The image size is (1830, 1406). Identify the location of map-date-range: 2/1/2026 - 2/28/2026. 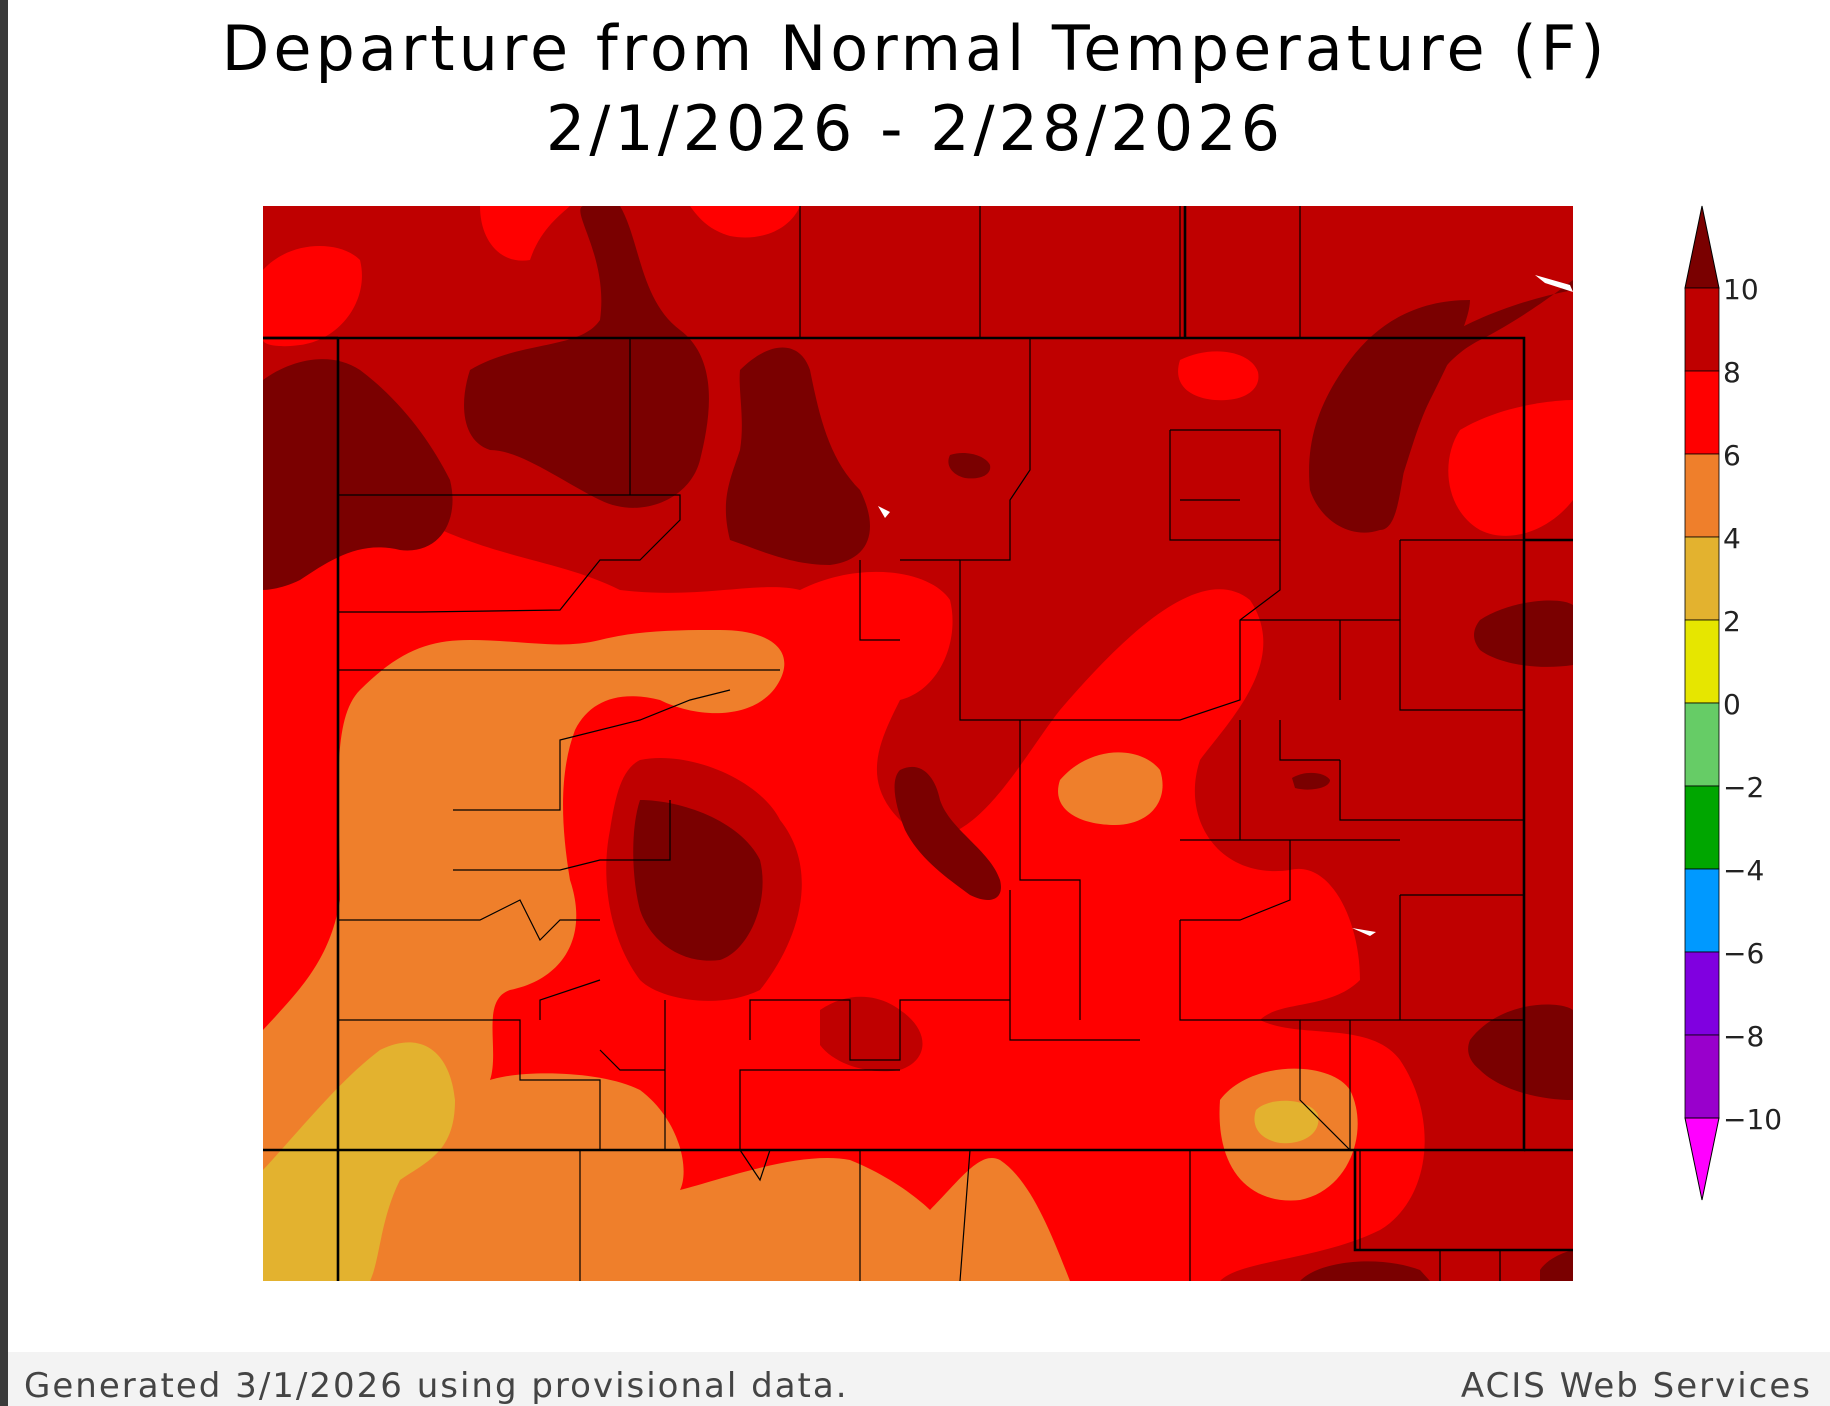
(915, 128).